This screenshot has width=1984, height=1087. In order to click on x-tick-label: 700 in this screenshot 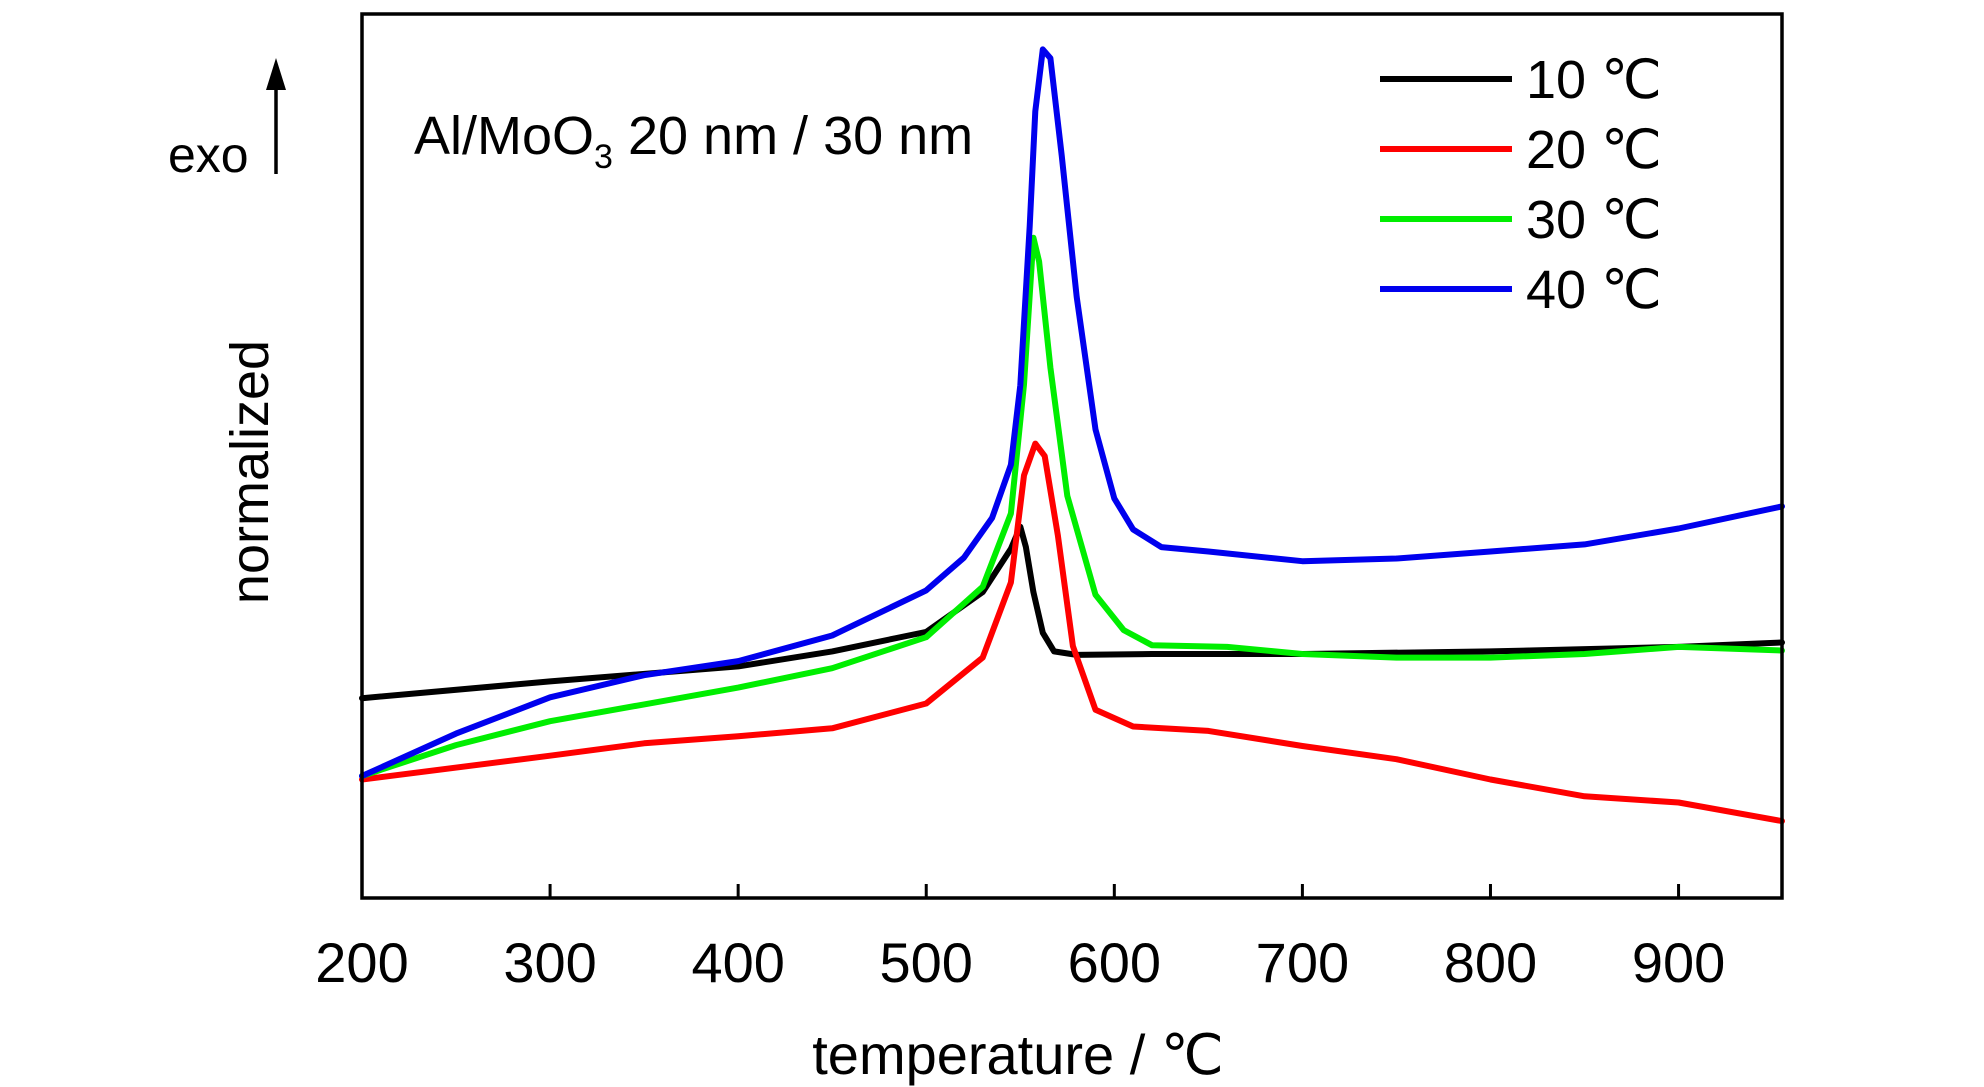, I will do `click(1302, 962)`.